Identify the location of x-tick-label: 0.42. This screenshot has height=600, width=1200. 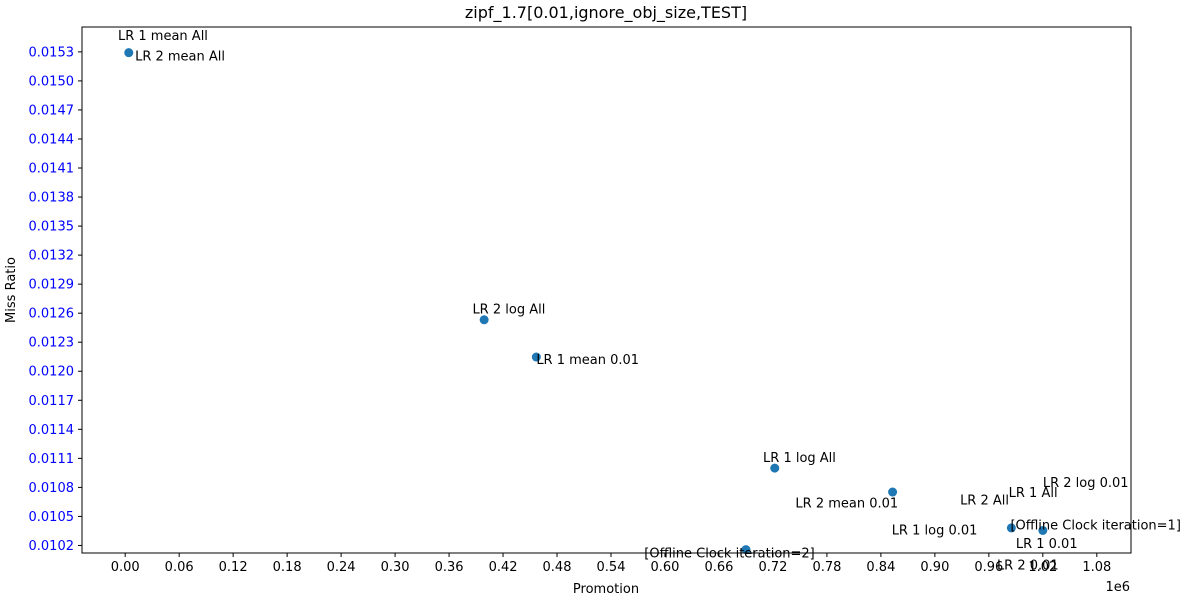
(503, 567).